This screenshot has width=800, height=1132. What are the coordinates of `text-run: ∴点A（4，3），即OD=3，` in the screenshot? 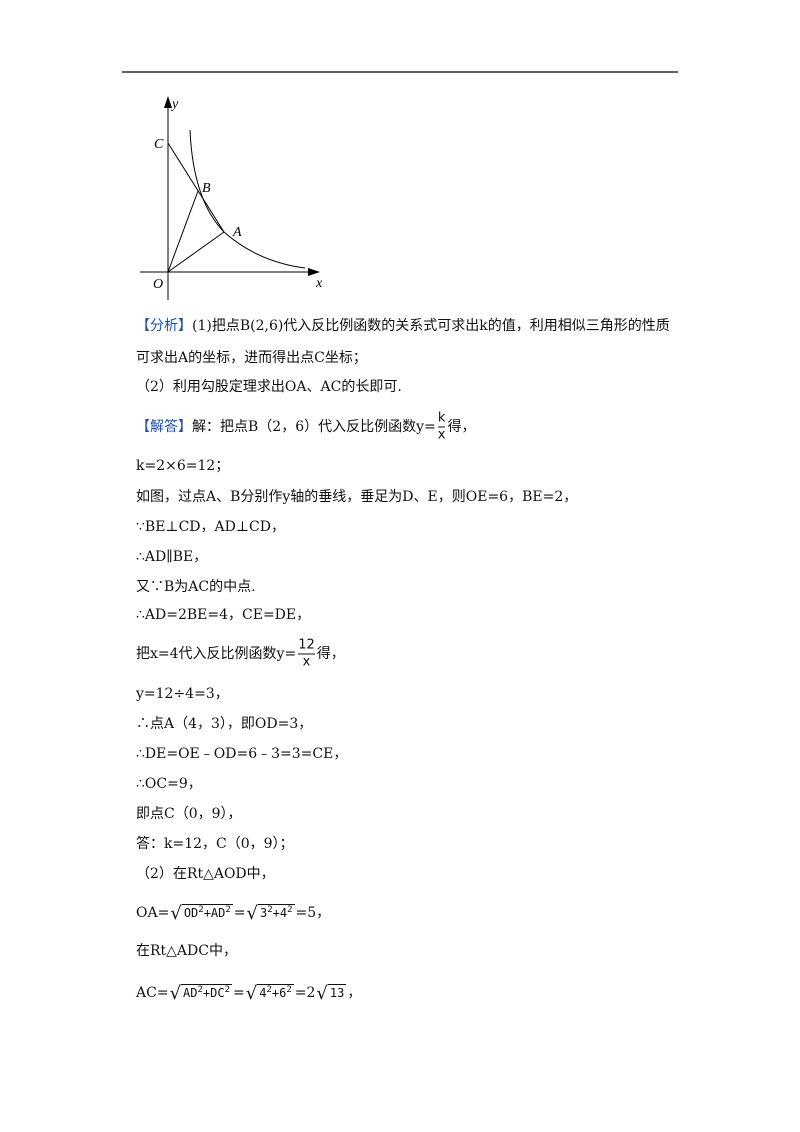 It's located at (224, 724).